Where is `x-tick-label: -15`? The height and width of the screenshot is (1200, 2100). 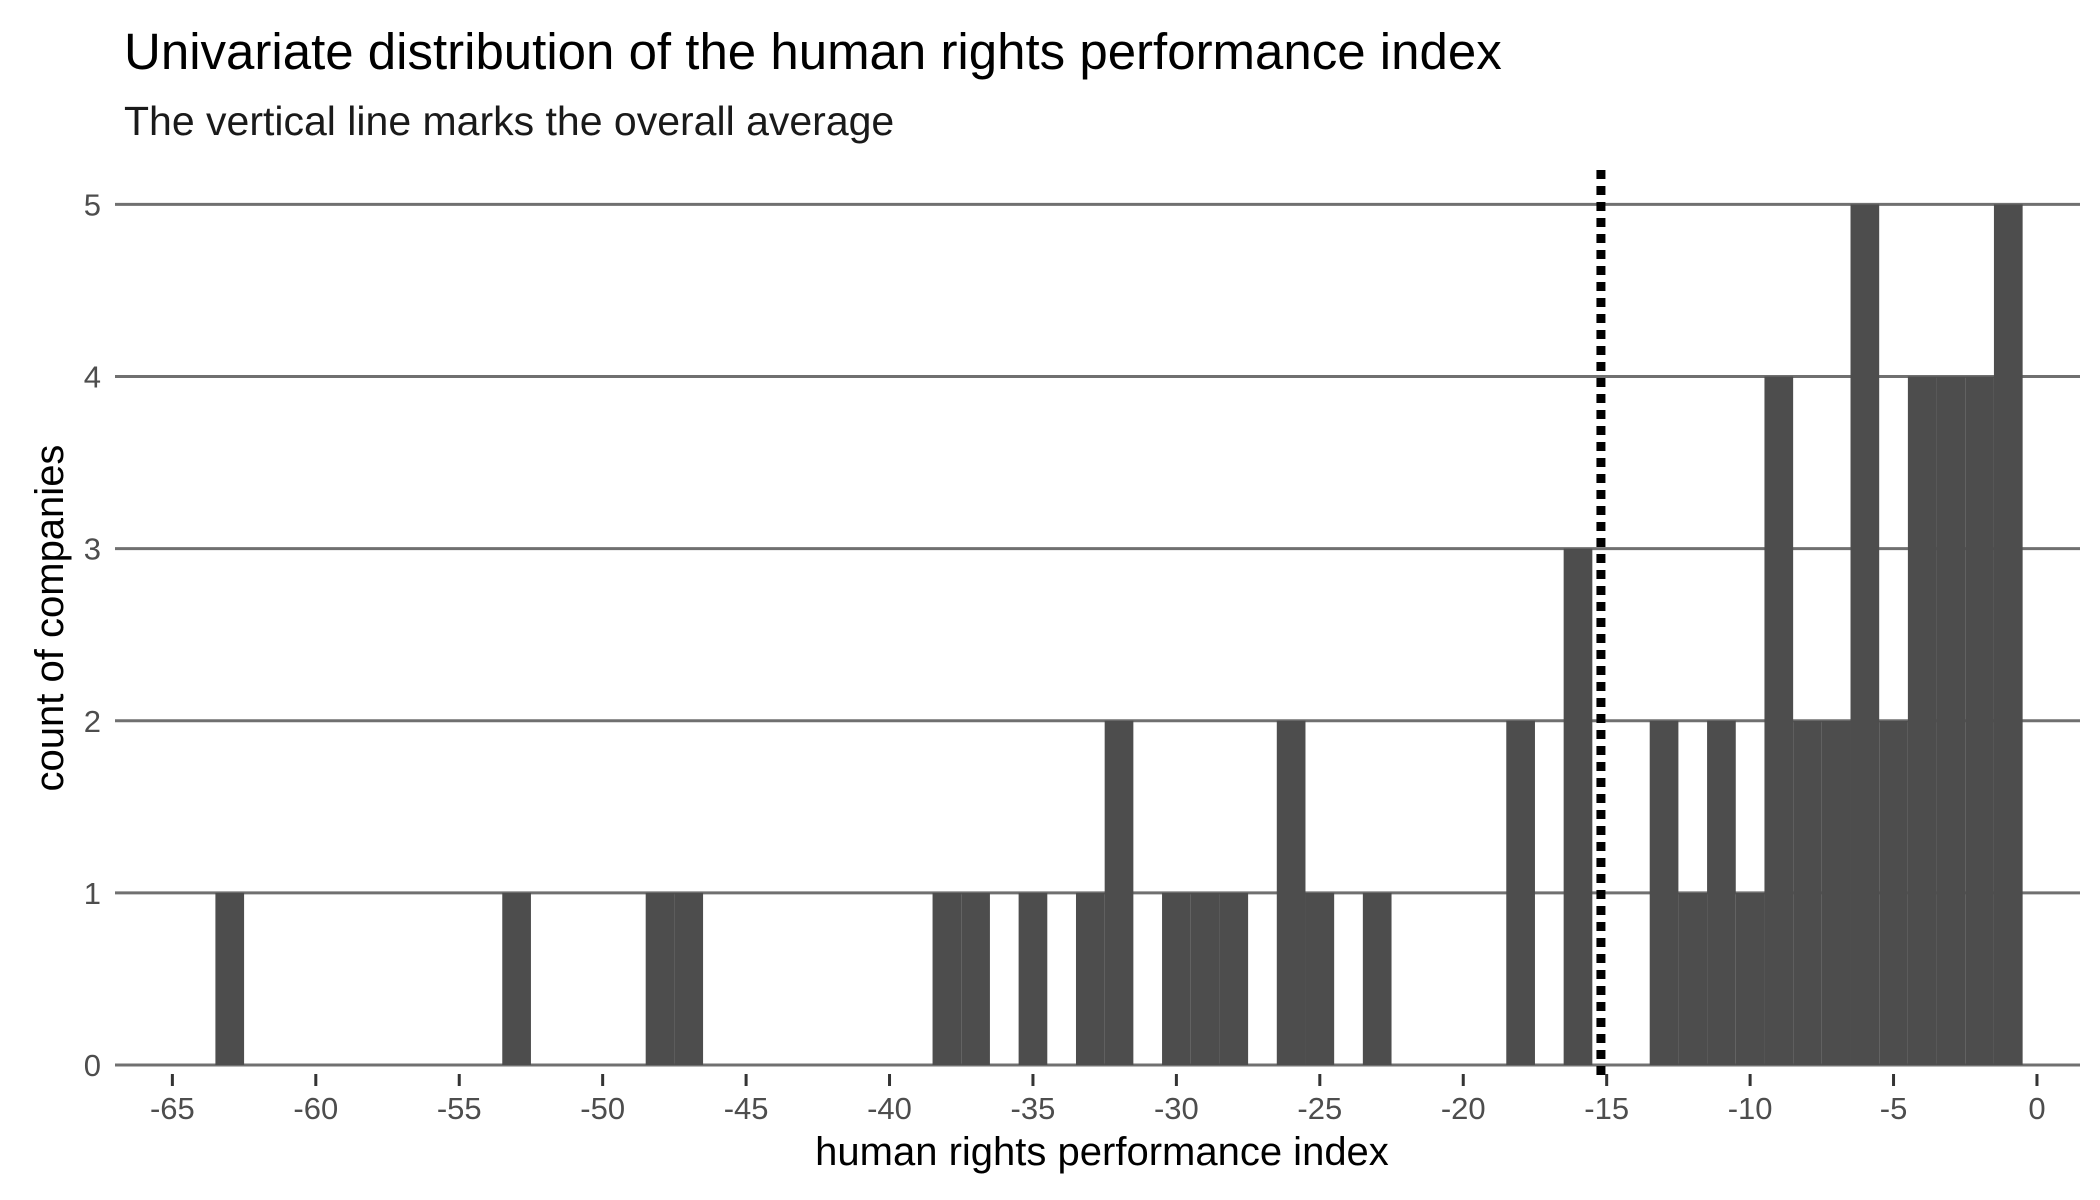
x-tick-label: -15 is located at coordinates (1606, 1108).